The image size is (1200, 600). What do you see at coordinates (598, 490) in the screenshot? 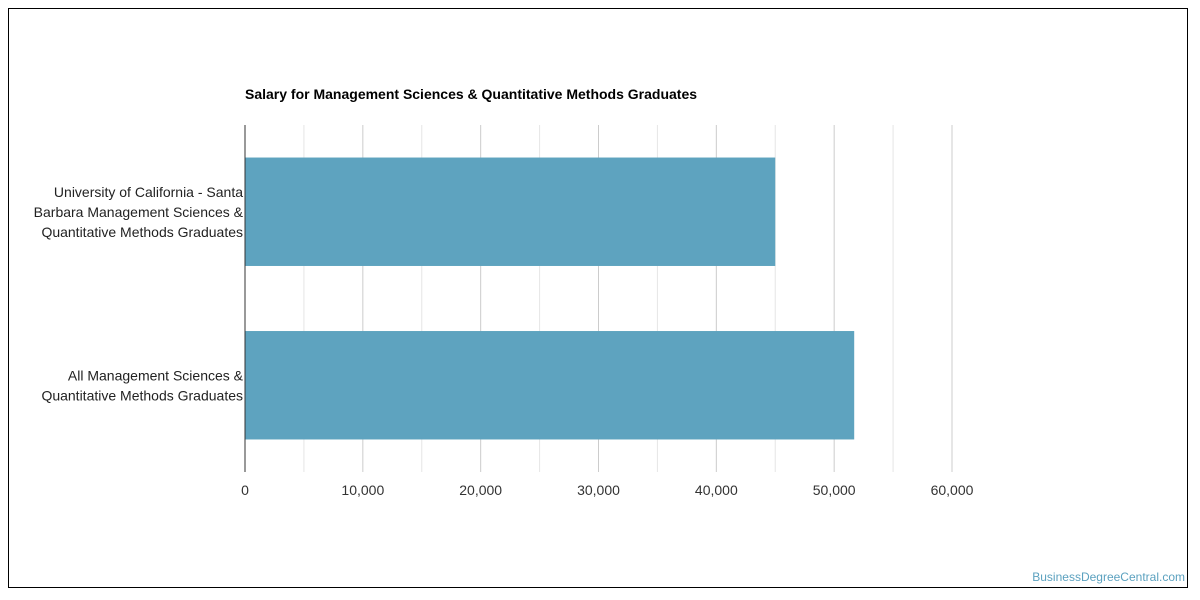
I see `x-tick-label: 30,000` at bounding box center [598, 490].